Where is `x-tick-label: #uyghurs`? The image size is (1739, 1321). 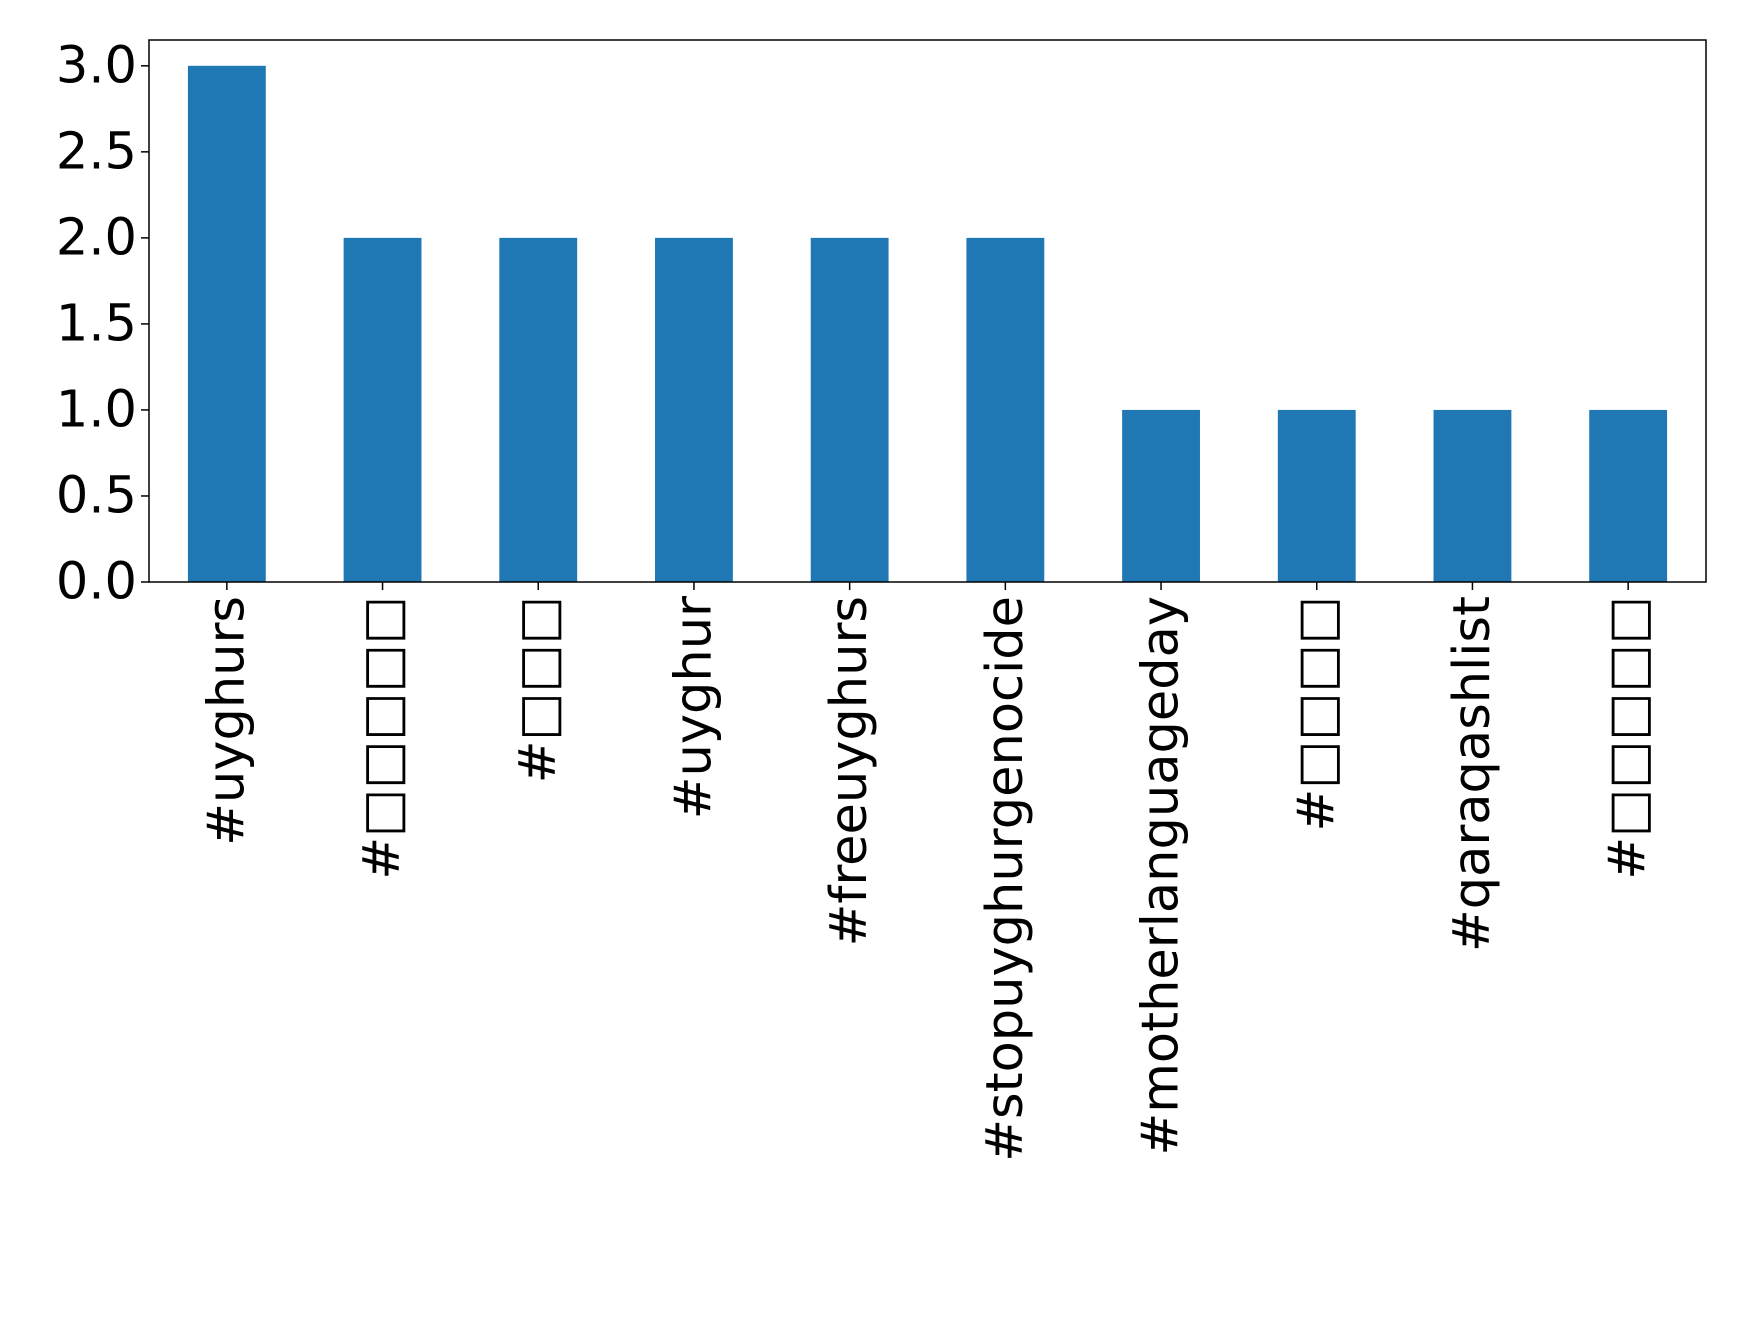
x-tick-label: #uyghurs is located at coordinates (226, 721).